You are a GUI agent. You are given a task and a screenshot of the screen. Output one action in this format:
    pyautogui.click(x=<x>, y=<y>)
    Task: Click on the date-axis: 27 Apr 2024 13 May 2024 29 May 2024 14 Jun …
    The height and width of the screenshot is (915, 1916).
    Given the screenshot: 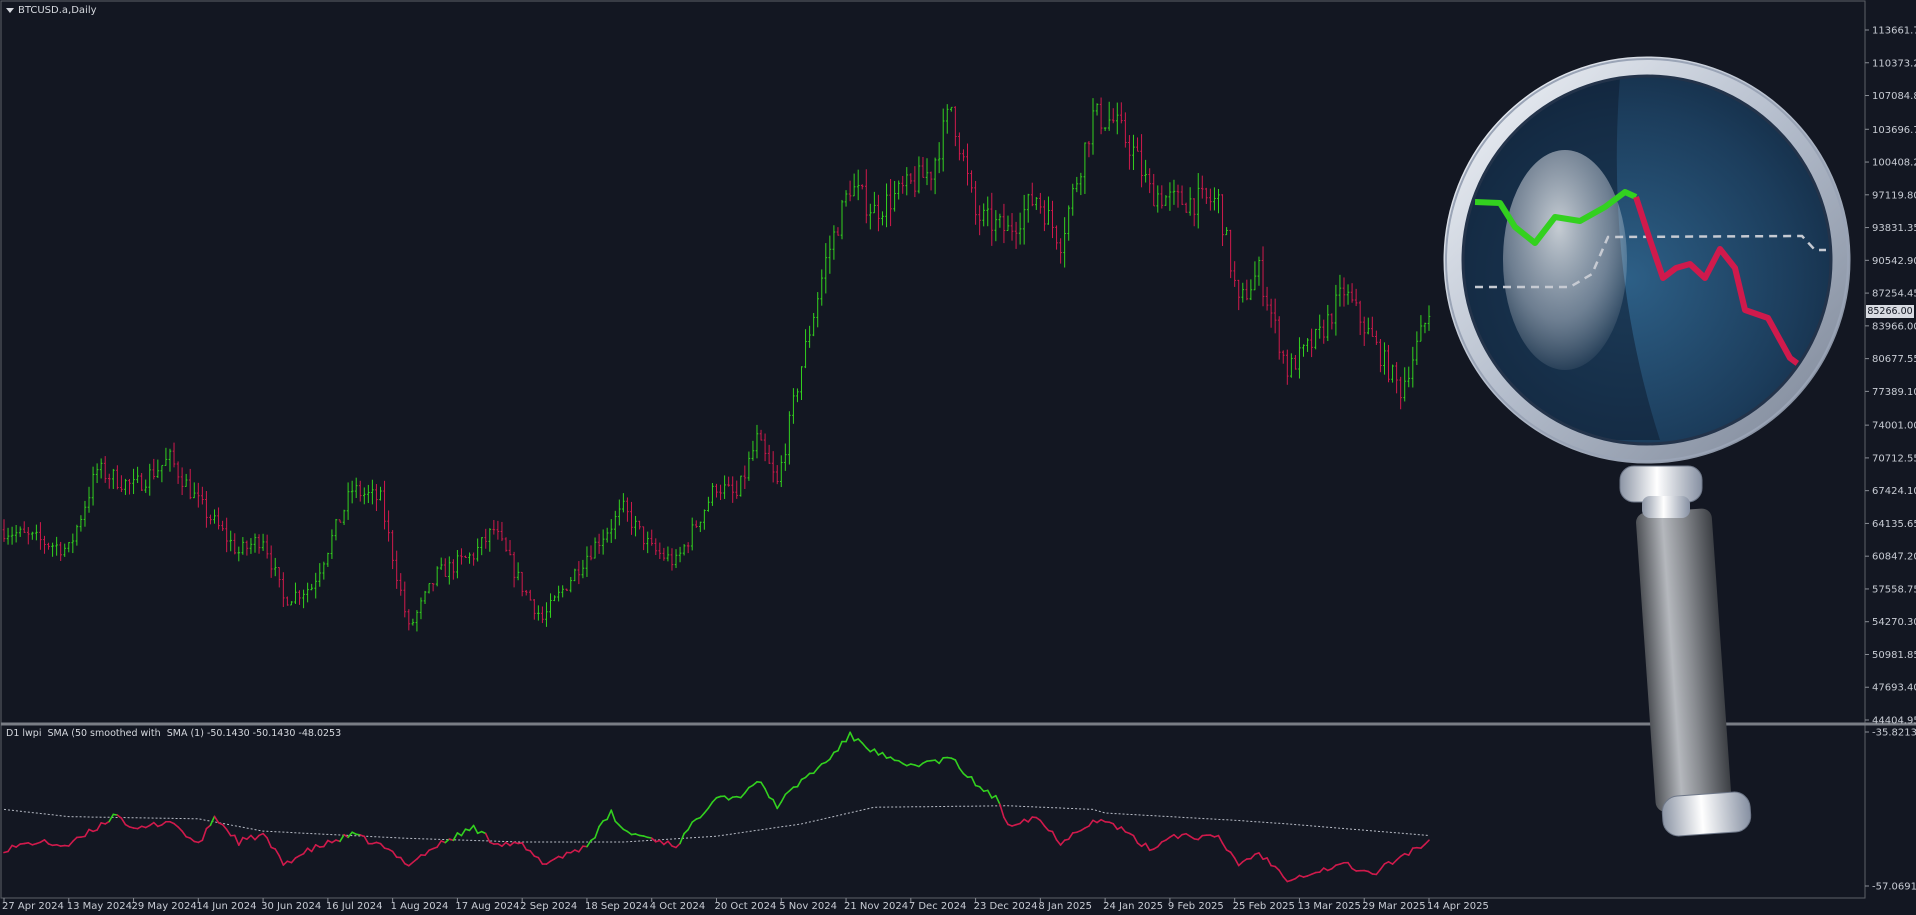 What is the action you would take?
    pyautogui.click(x=745, y=905)
    